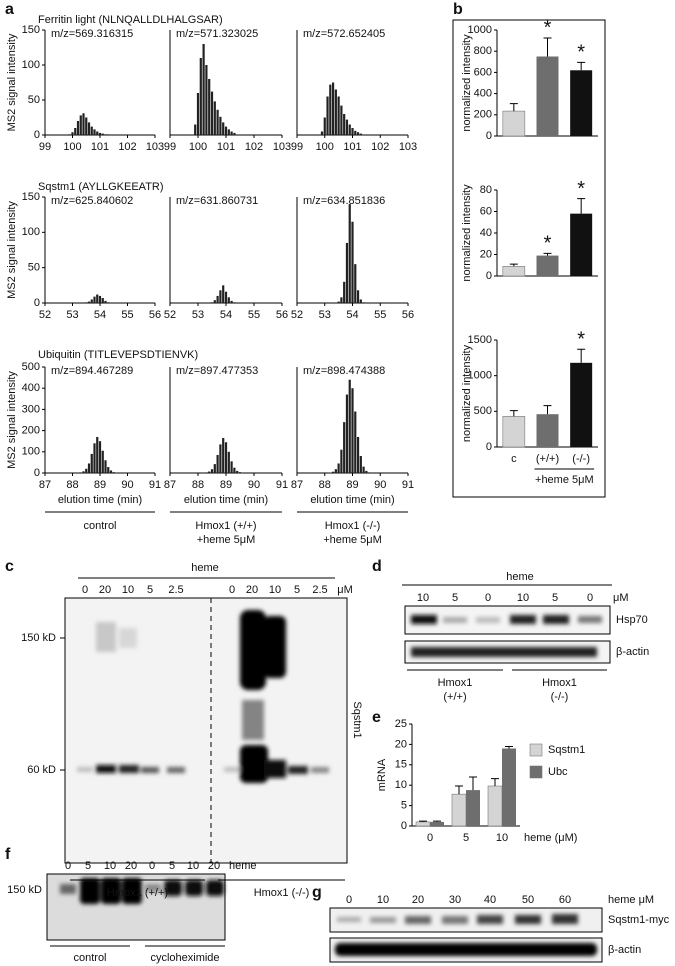 The image size is (675, 966). I want to click on protein-label: Hsp70, so click(632, 620).